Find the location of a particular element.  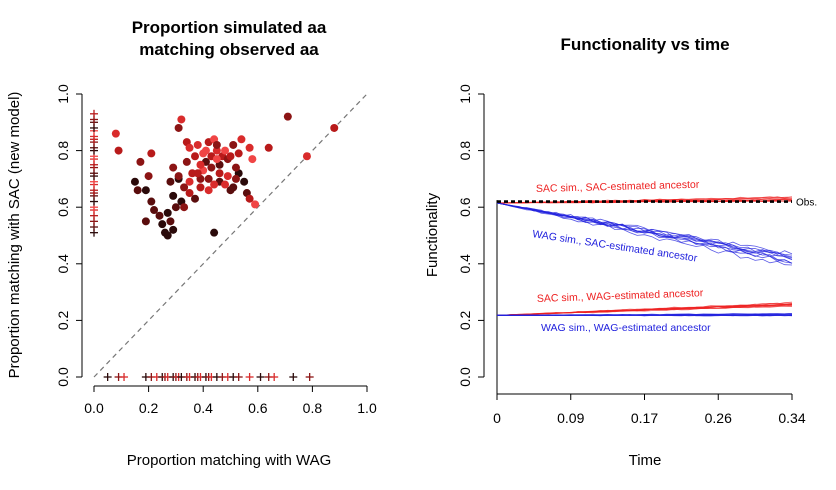

right-annotation-wag-wag: WAG sim., WAG-estimated ancestor is located at coordinates (626, 328).